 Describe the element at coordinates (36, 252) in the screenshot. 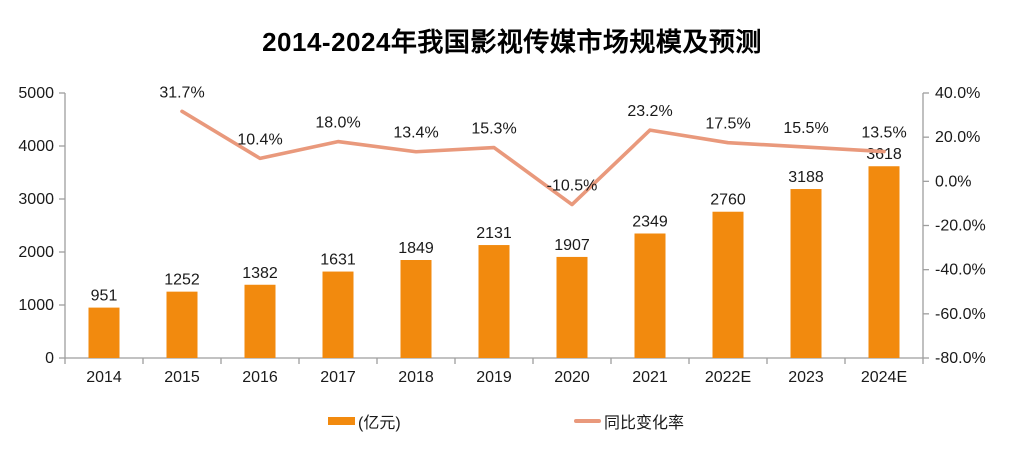

I see `y-axis-left-tick-label: 2000` at that location.